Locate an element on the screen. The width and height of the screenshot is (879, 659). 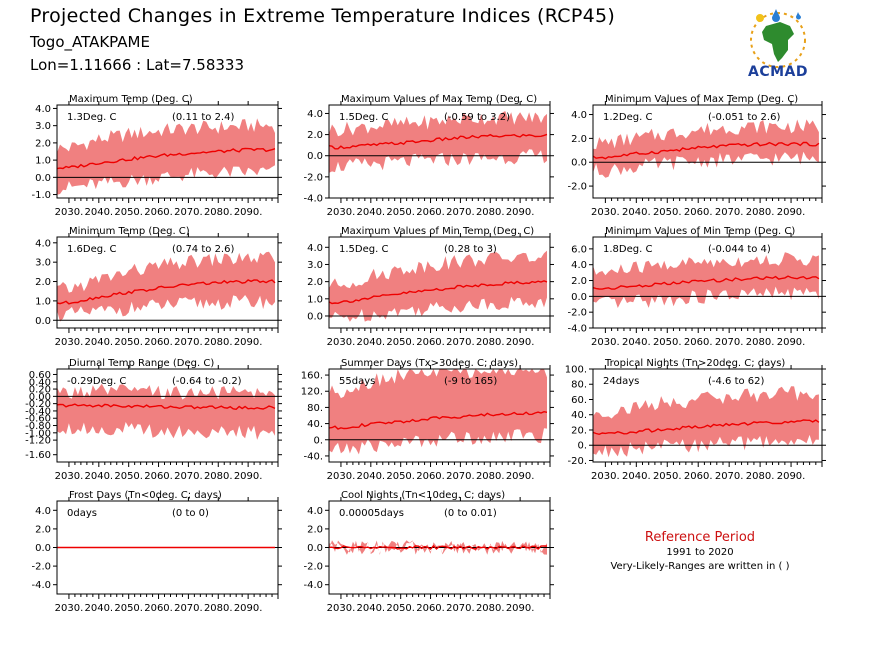
station-name: Togo_ATAKPAME is located at coordinates (90, 42).